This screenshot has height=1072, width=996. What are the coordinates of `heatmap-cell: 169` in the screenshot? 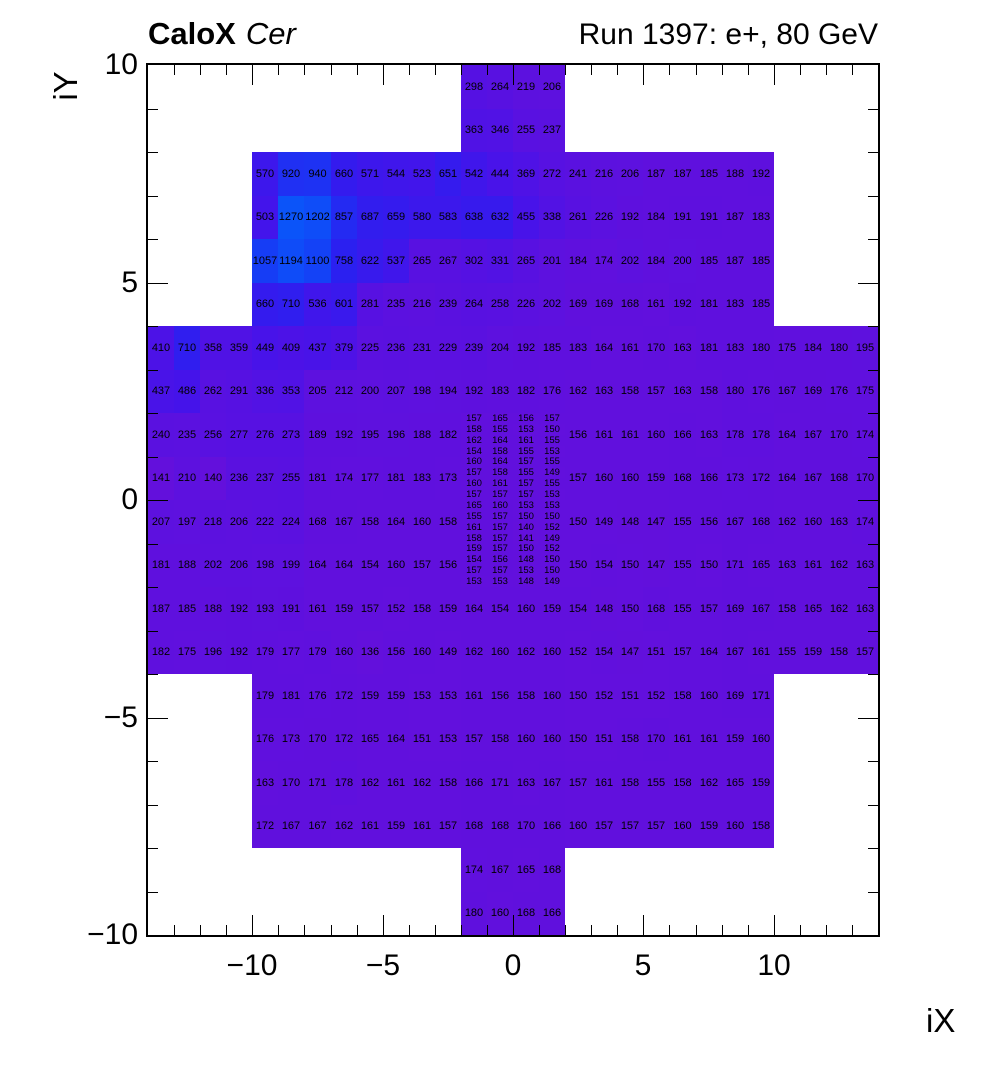 It's located at (578, 304).